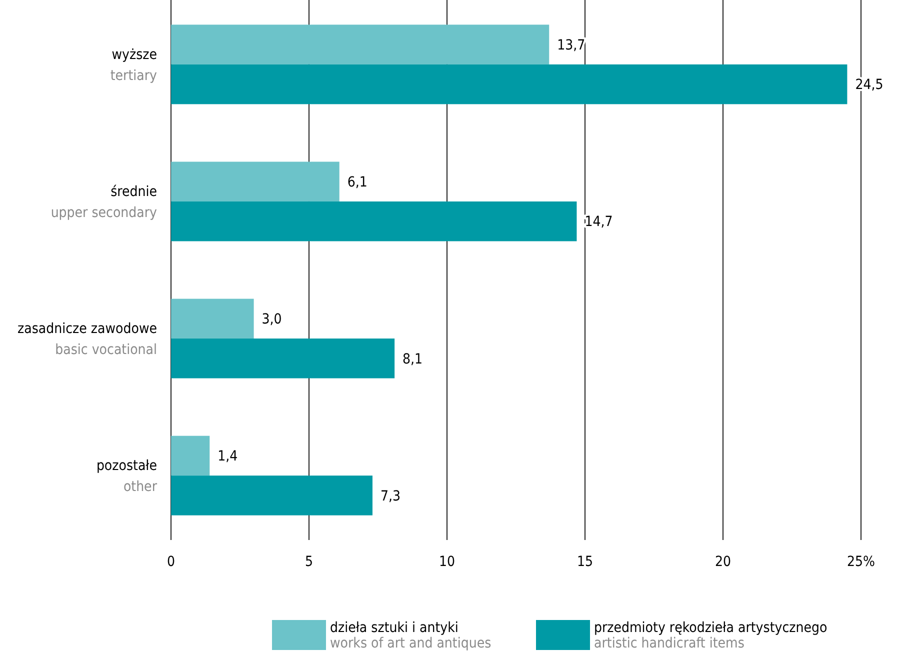  I want to click on legend-label: dzieła sztuki i antyki works of art and antiques, so click(411, 636).